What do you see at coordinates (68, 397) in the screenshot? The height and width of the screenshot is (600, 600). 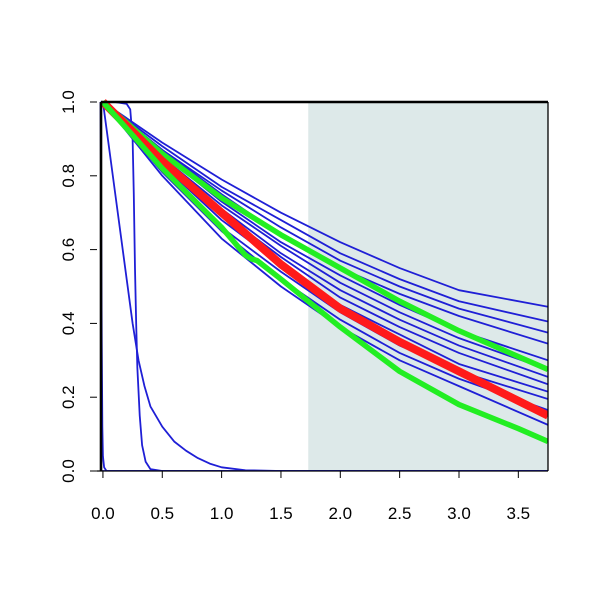 I see `y-tick-label: 0.2` at bounding box center [68, 397].